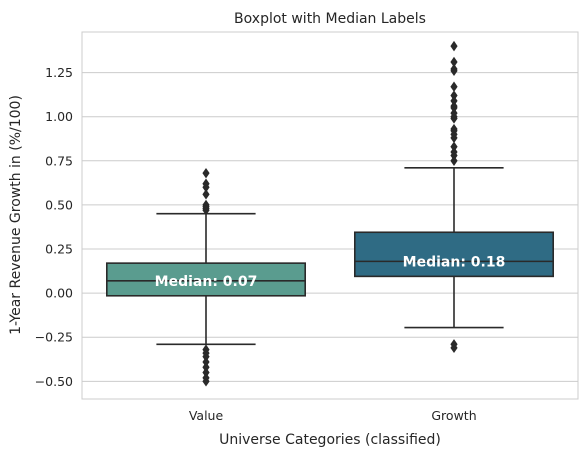 The width and height of the screenshot is (588, 457). I want to click on y-tick-label: 0.50, so click(59, 204).